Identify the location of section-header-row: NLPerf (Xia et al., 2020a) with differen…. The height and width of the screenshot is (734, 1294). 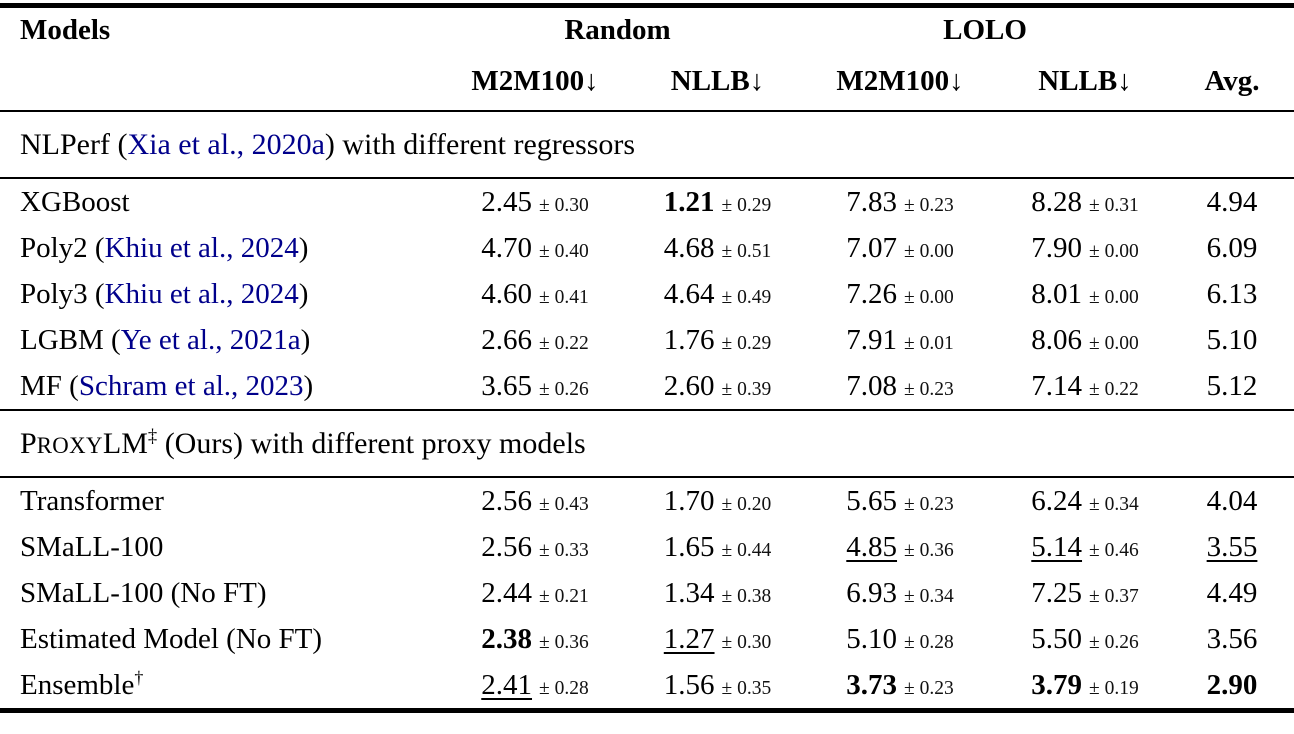
(647, 144).